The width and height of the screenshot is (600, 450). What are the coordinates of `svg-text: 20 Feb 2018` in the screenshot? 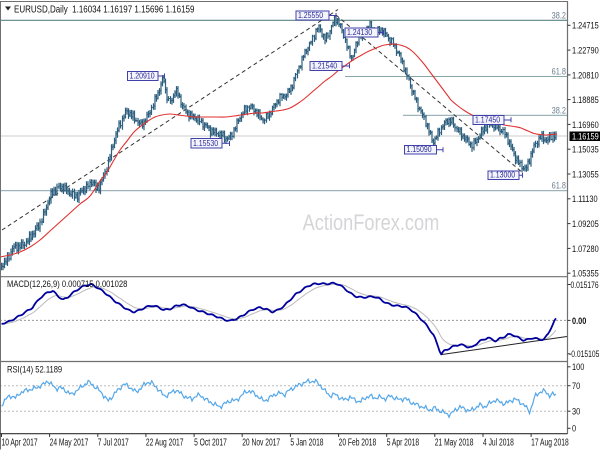 It's located at (358, 442).